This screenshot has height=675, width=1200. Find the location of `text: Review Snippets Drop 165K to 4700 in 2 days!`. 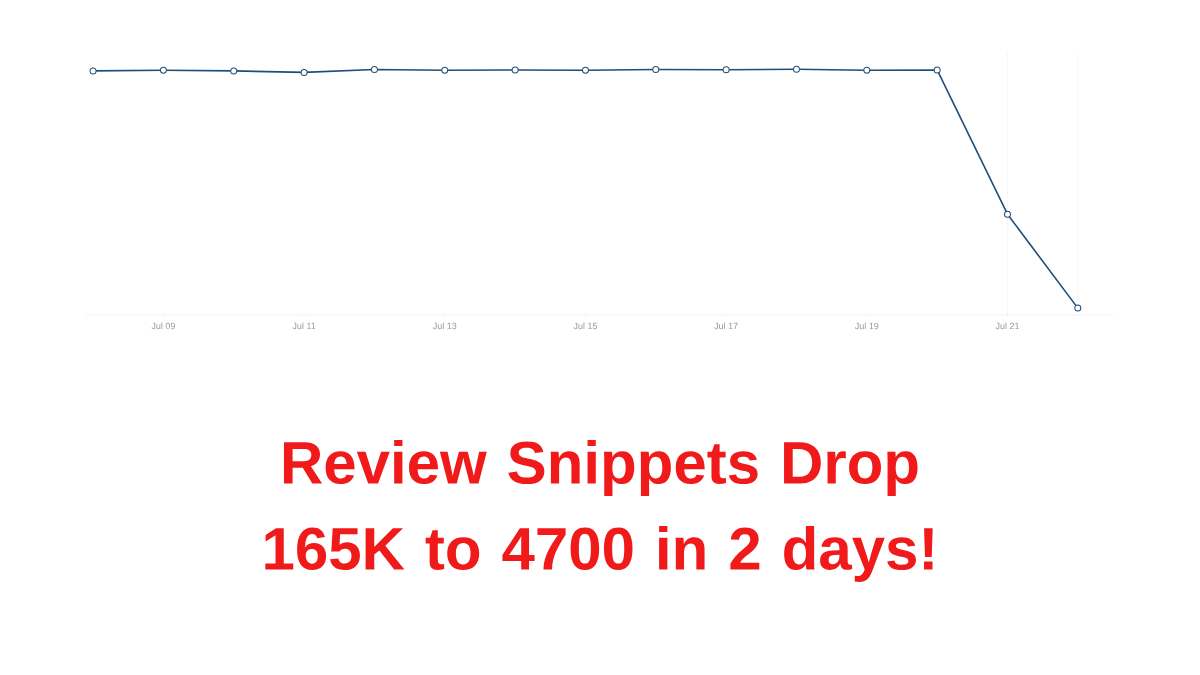

text: Review Snippets Drop 165K to 4700 in 2 days! is located at coordinates (599, 511).